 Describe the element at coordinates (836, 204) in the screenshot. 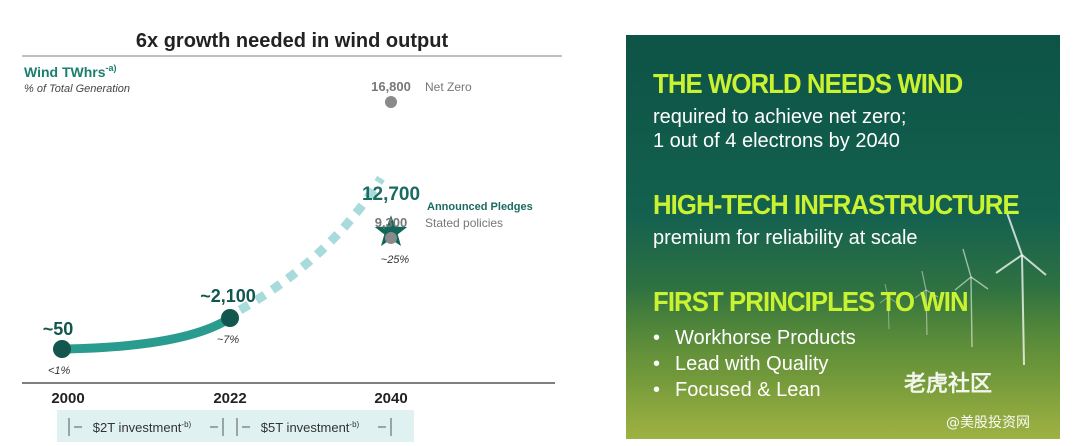

I see `heading-high-tech-infrastructure: HIGH-TECH INFRASTRUCTURE` at that location.